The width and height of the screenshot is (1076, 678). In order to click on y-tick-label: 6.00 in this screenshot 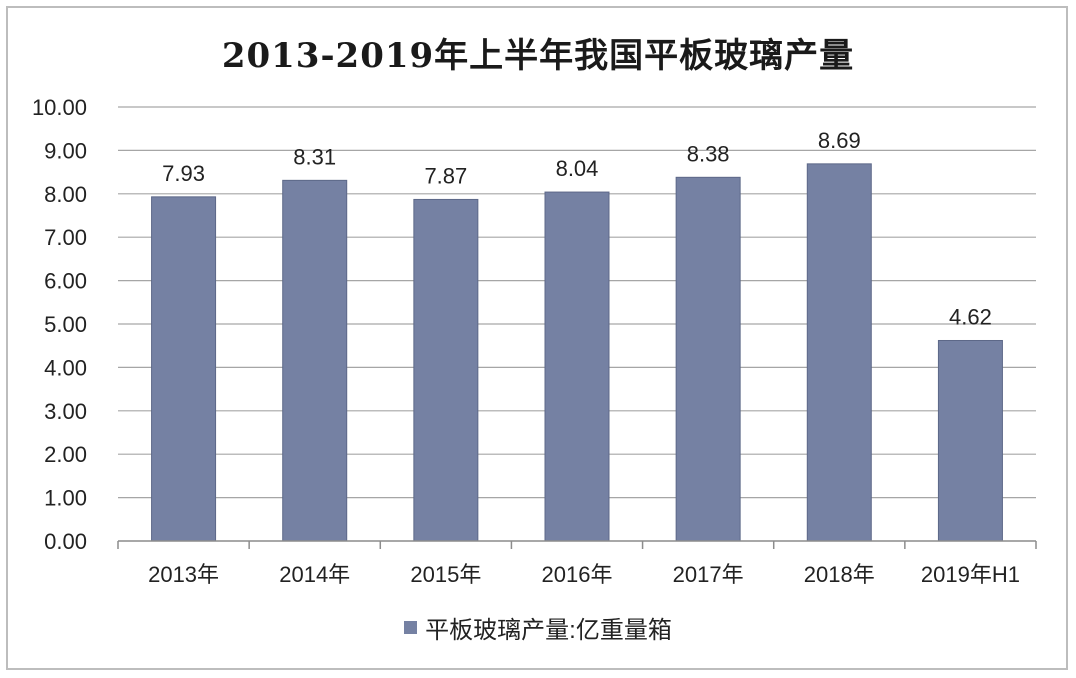, I will do `click(65, 281)`.